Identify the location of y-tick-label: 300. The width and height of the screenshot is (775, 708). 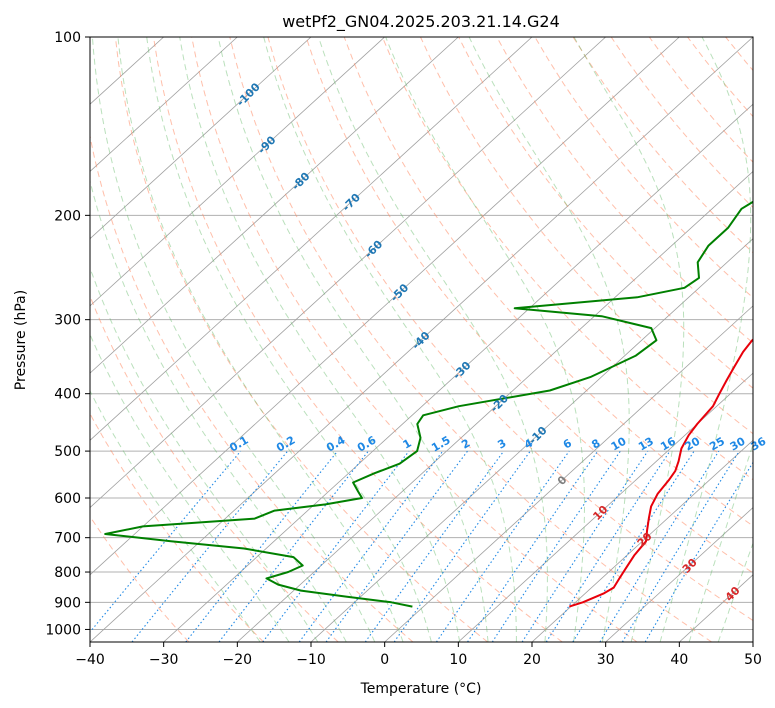
(67, 321).